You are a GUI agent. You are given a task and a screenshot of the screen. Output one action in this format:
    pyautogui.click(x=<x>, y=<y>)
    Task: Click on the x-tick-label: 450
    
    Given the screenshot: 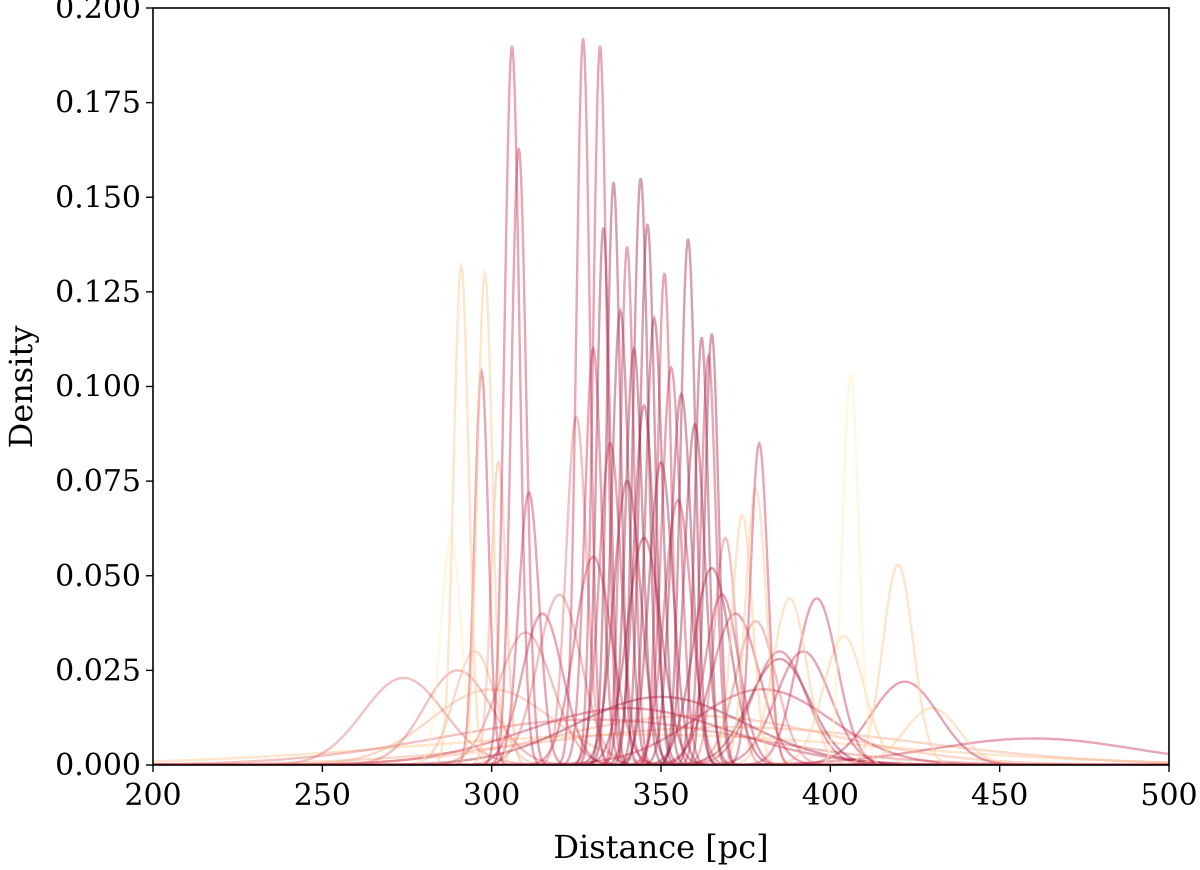 What is the action you would take?
    pyautogui.click(x=999, y=795)
    